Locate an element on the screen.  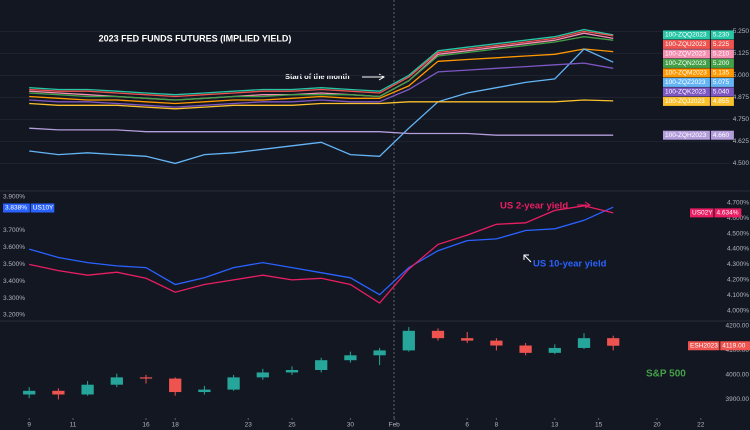
value-label: 3.838% is located at coordinates (16, 208).